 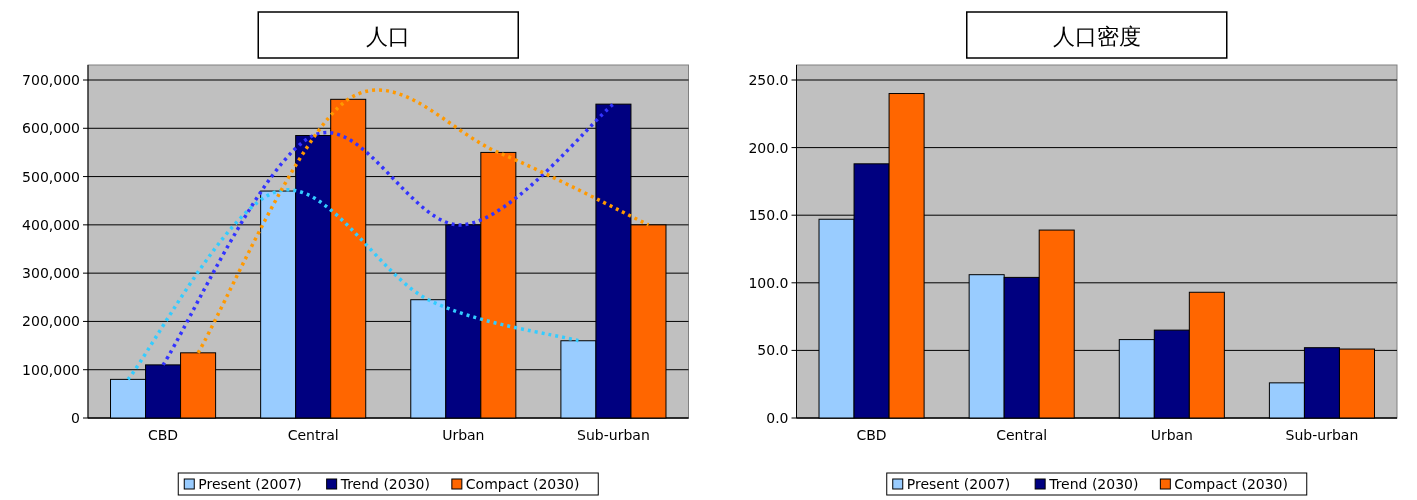 What do you see at coordinates (388, 36) in the screenshot?
I see `chart-title: 人口` at bounding box center [388, 36].